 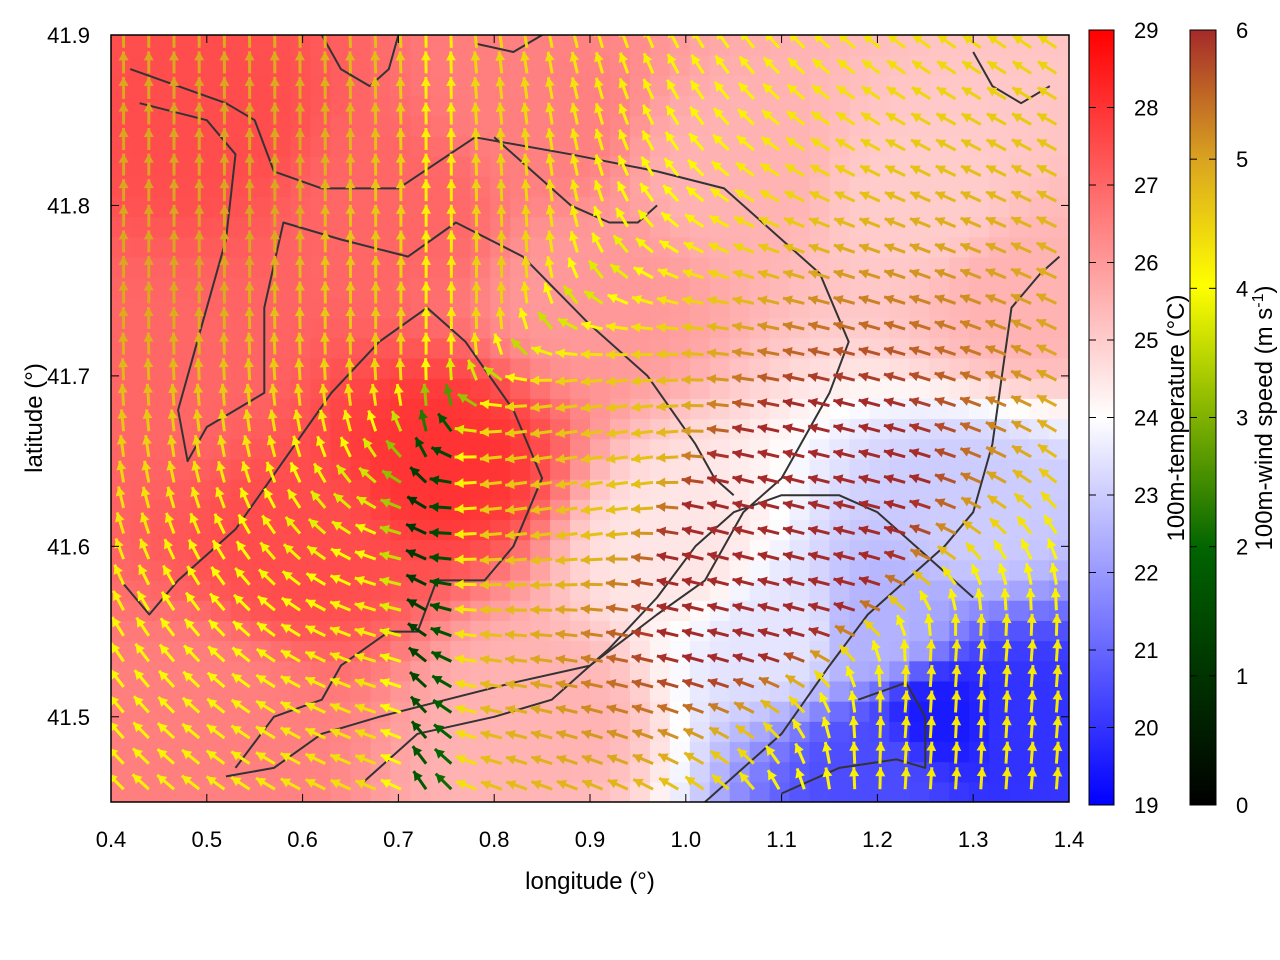 What do you see at coordinates (302, 839) in the screenshot?
I see `x-tick-label: 0.6` at bounding box center [302, 839].